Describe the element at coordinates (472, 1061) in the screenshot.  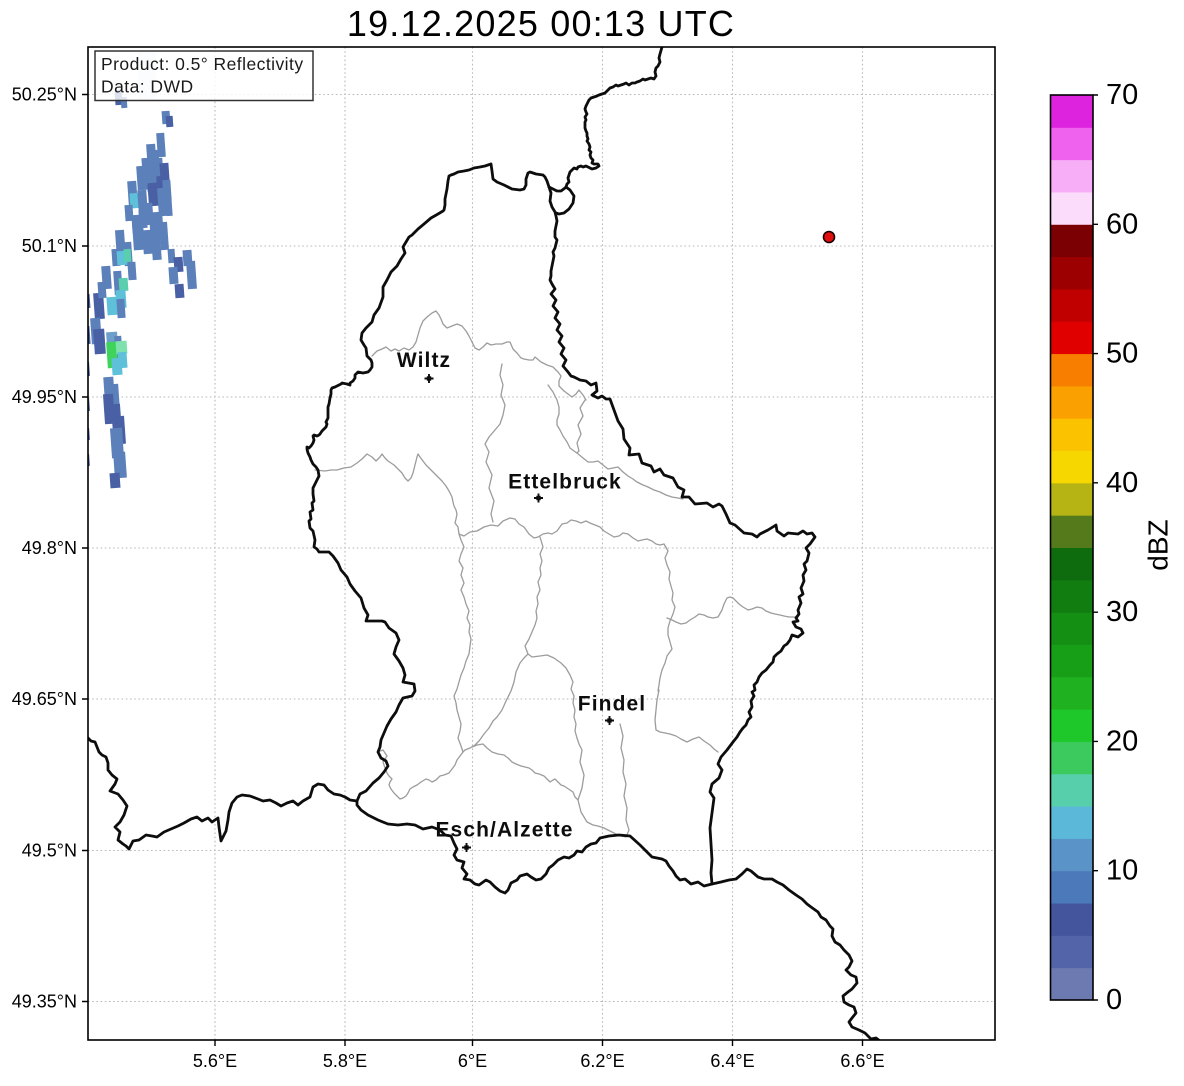
I see `svg-text: 6°E` at that location.